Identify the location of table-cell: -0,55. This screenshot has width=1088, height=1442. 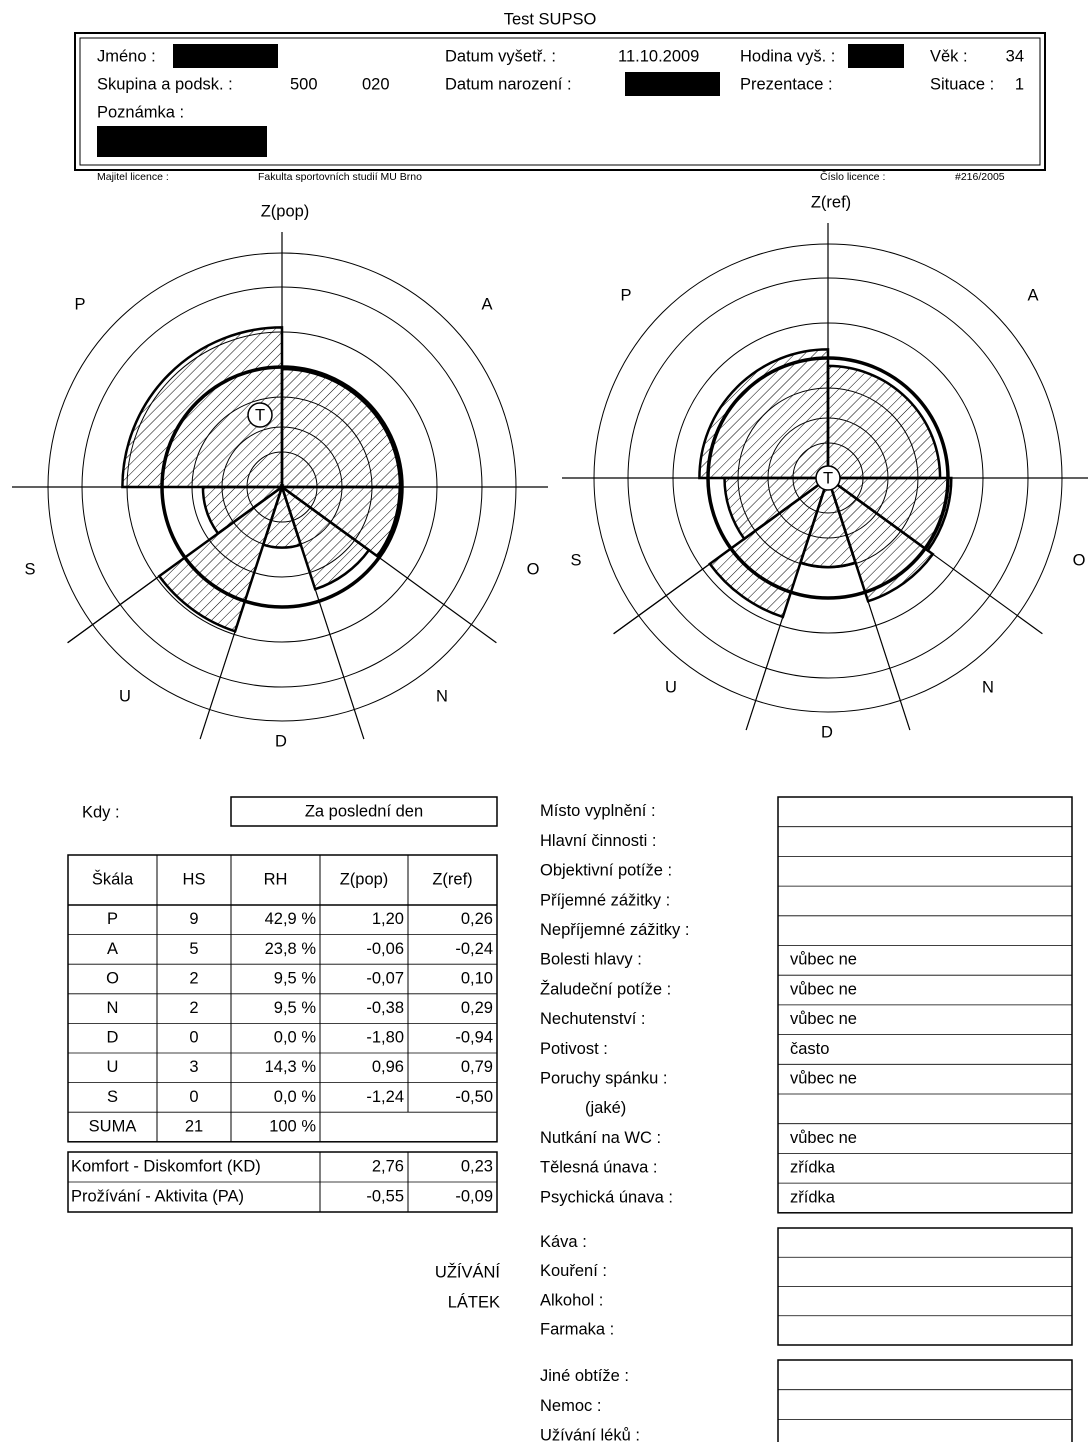
(385, 1196).